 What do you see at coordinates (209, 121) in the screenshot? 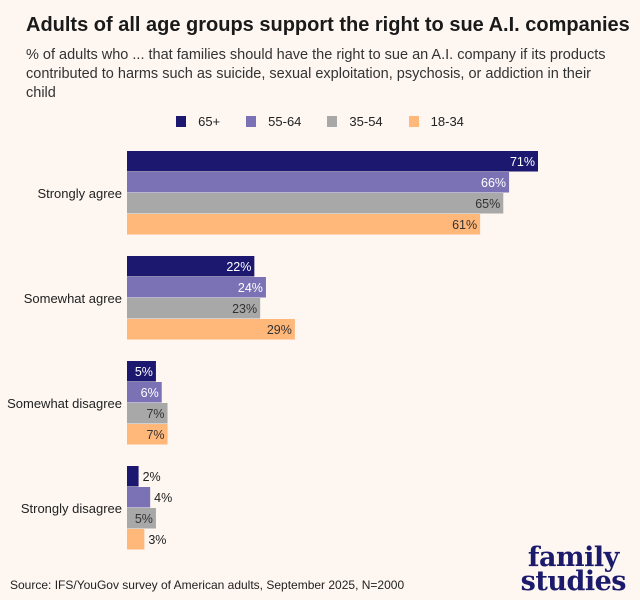
I see `legend-label: 65+` at bounding box center [209, 121].